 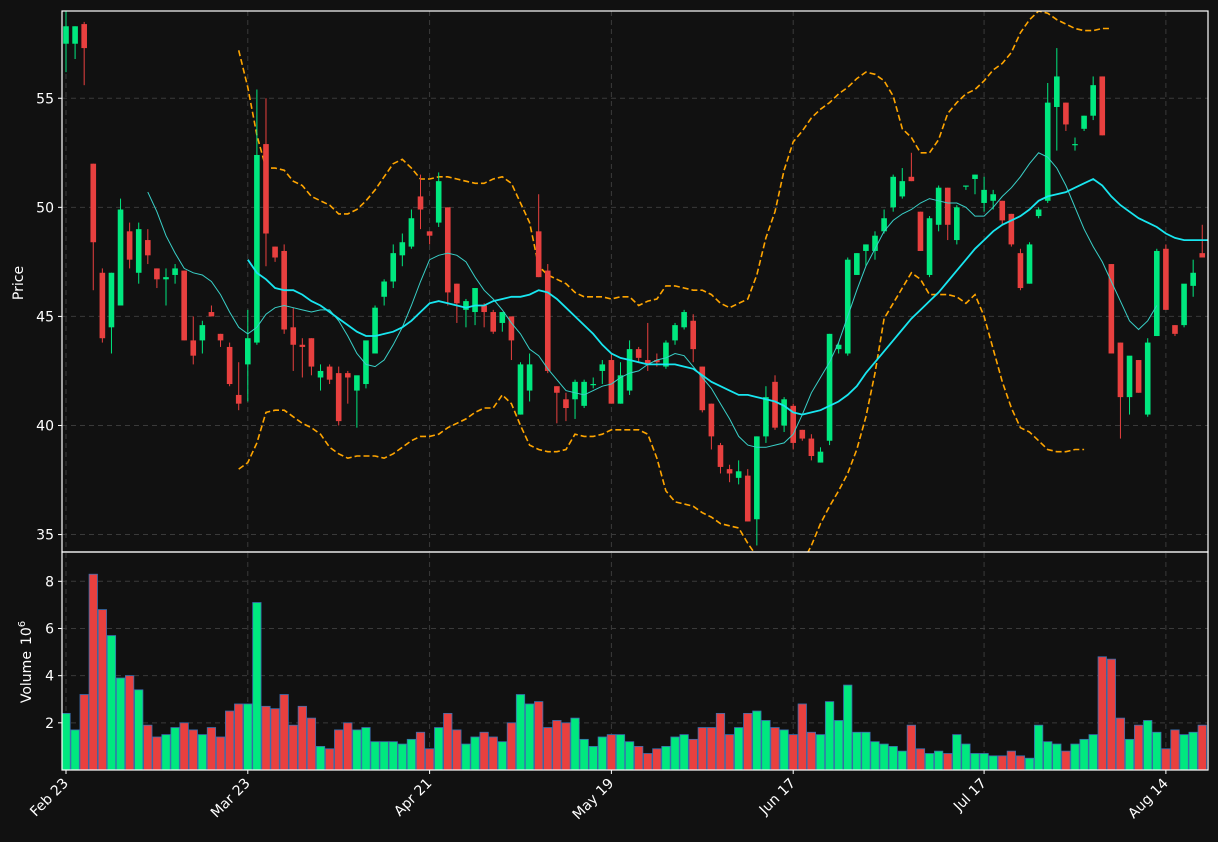 I want to click on volume-axis-exponent: 6, so click(x=22, y=624).